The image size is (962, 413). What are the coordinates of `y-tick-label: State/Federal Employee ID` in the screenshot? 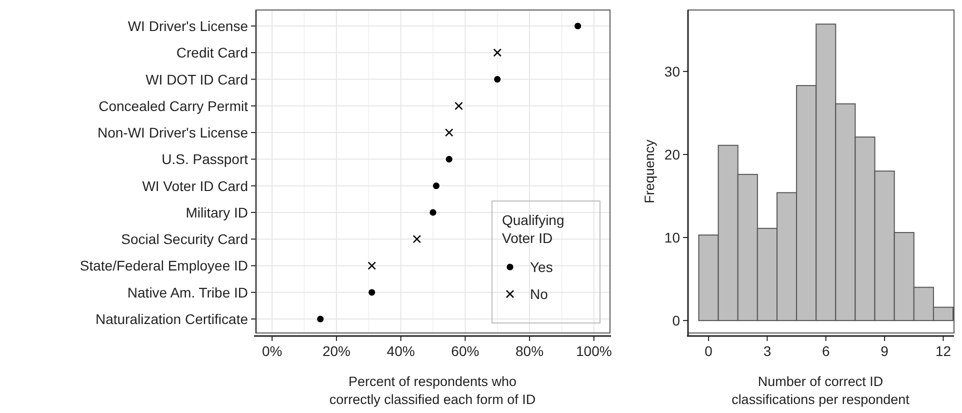 It's located at (164, 266).